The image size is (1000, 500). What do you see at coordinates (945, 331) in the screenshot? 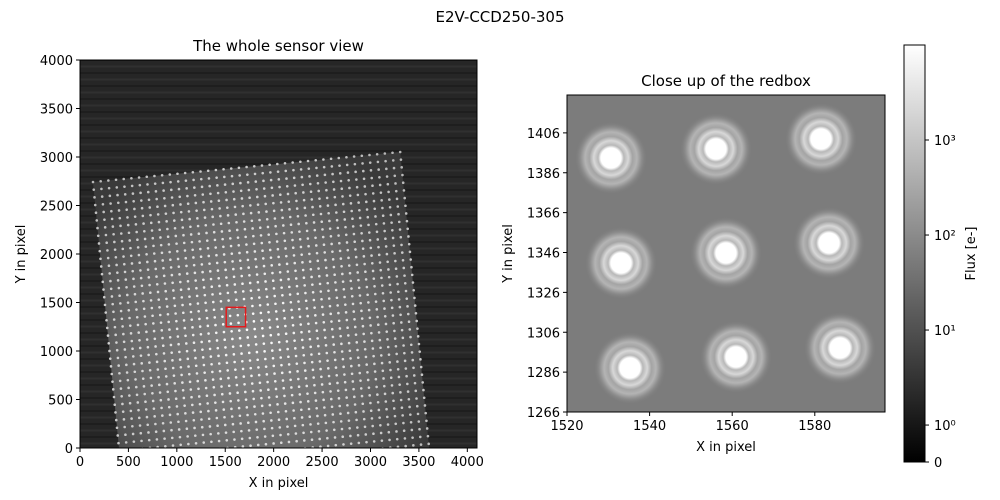
I see `colorbar-tick-label: 10¹` at bounding box center [945, 331].